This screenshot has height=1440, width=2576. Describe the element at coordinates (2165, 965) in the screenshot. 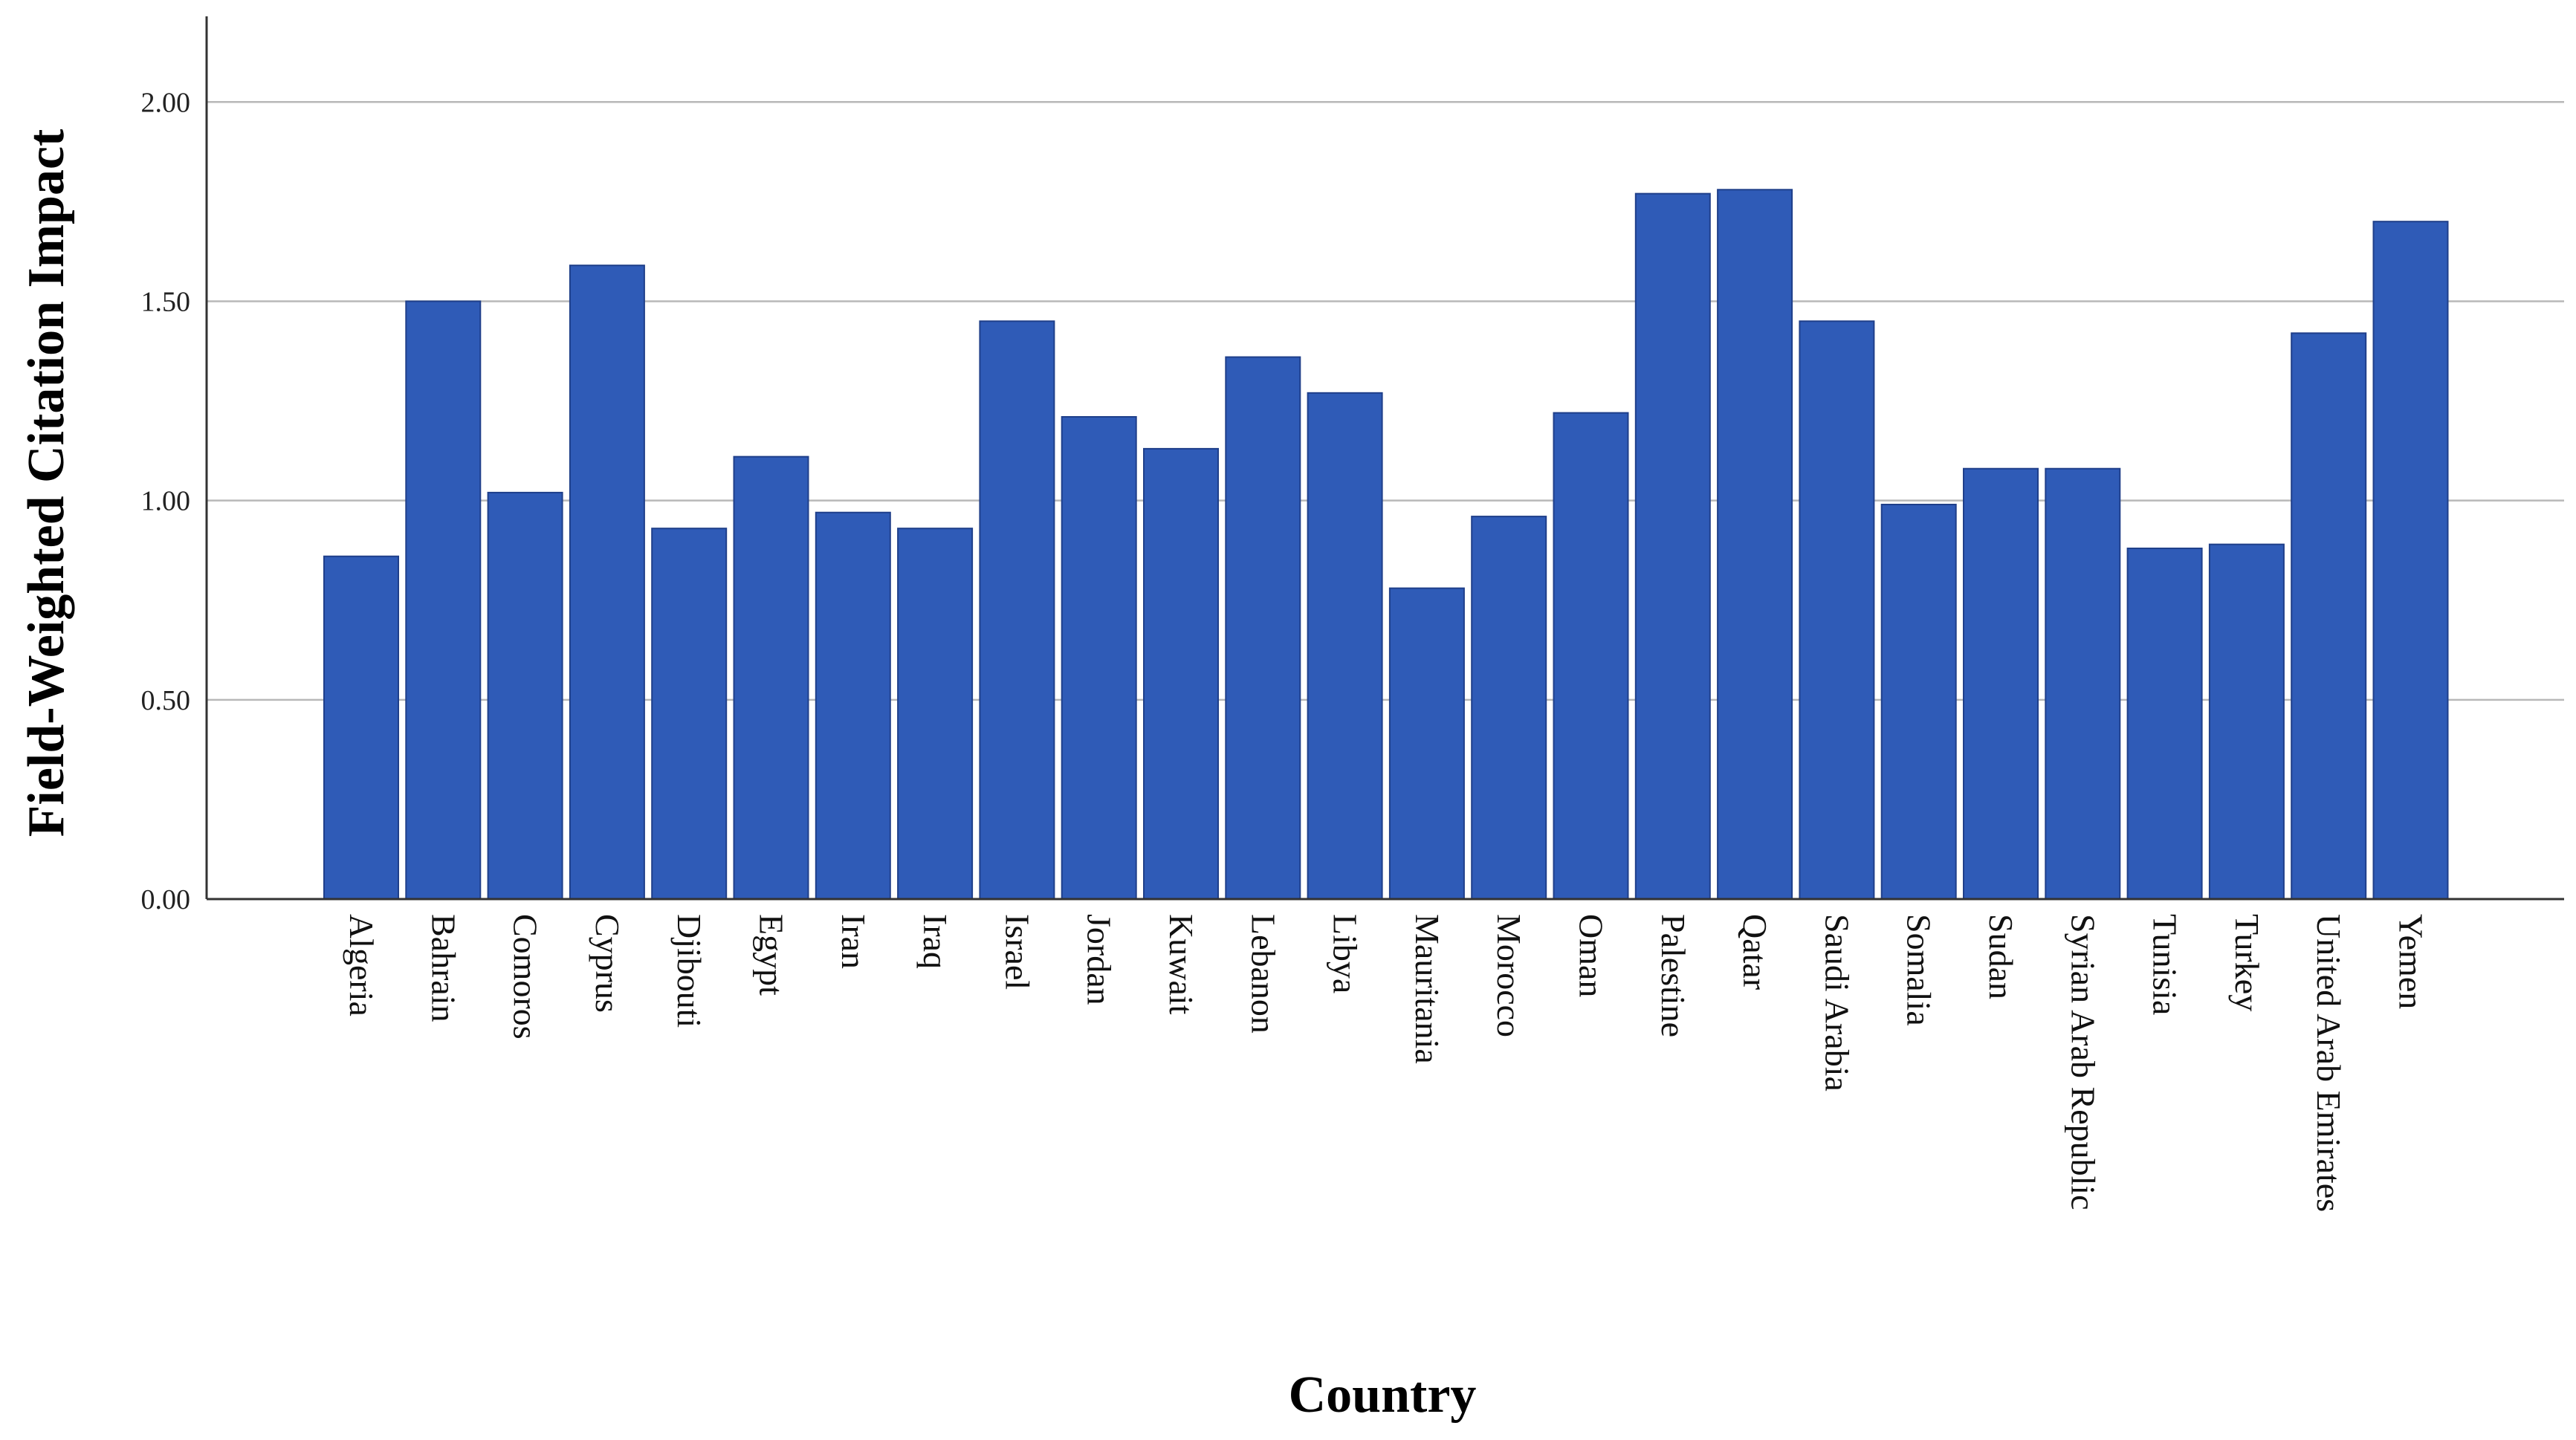

I see `x-tick-label: Tunisia` at that location.